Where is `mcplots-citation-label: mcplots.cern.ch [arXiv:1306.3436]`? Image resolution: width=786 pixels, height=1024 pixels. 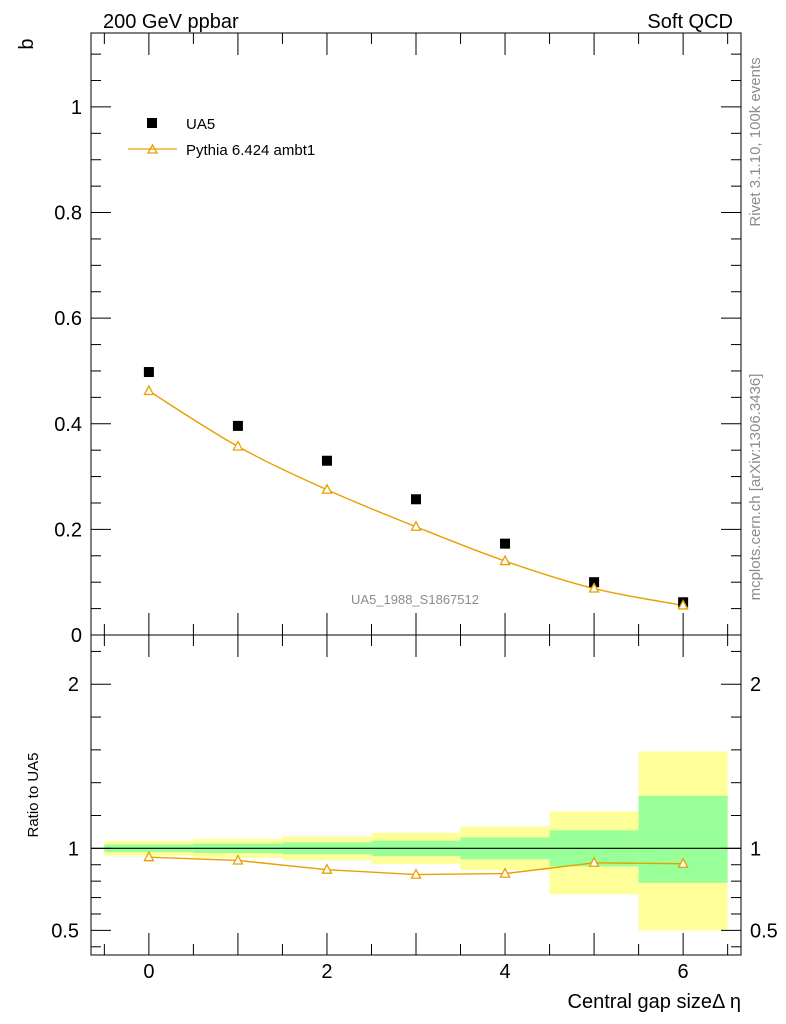
mcplots-citation-label: mcplots.cern.ch [arXiv:1306.3436] is located at coordinates (755, 487).